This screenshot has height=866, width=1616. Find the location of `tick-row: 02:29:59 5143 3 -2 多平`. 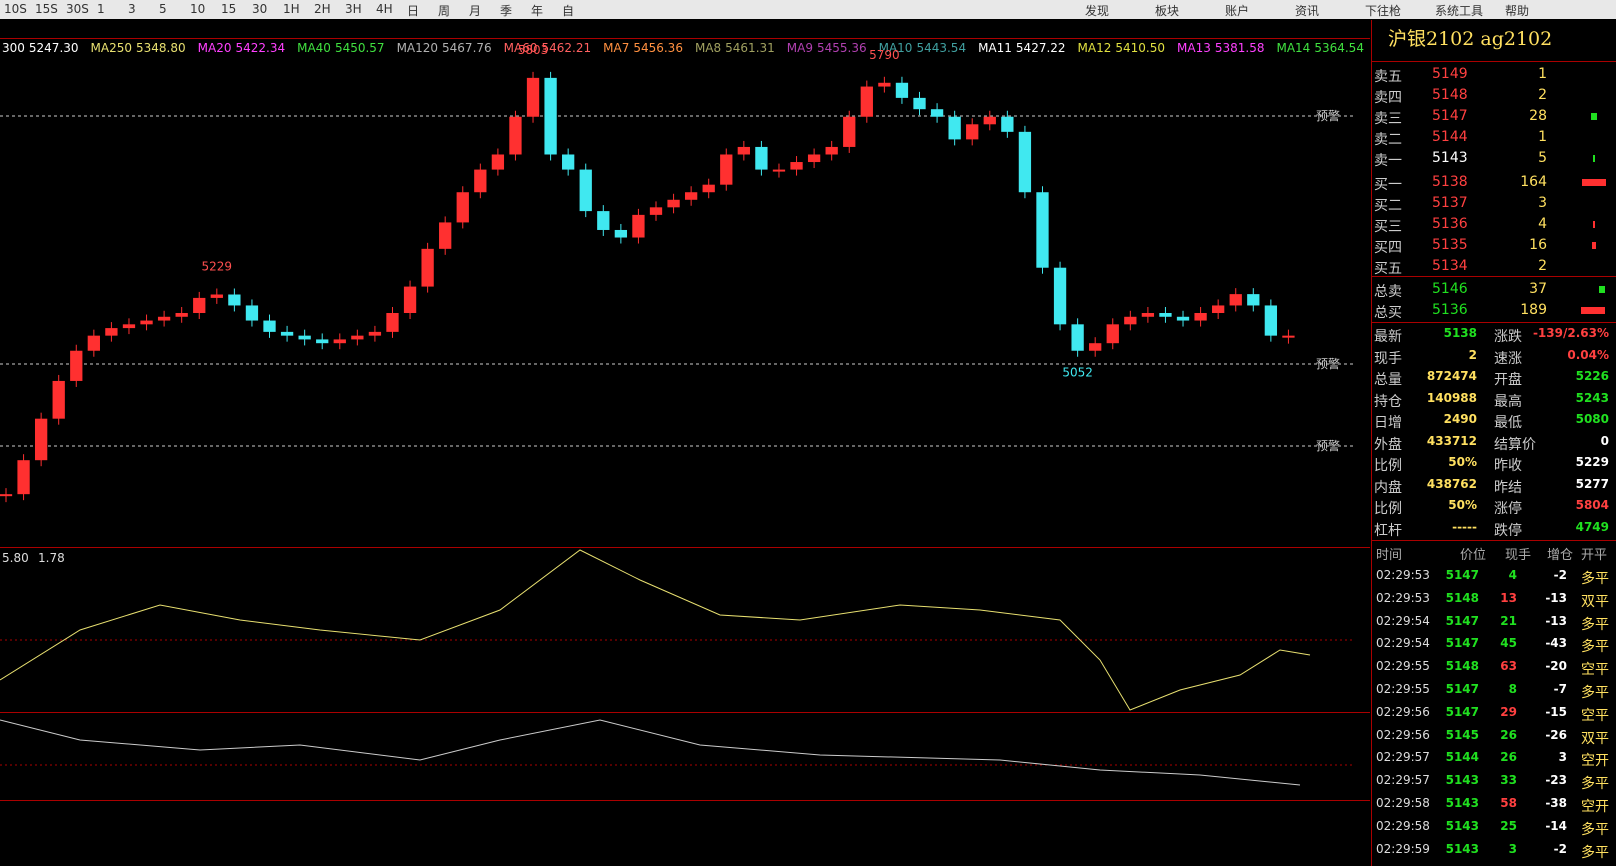

tick-row: 02:29:59 5143 3 -2 多平 is located at coordinates (1494, 850).